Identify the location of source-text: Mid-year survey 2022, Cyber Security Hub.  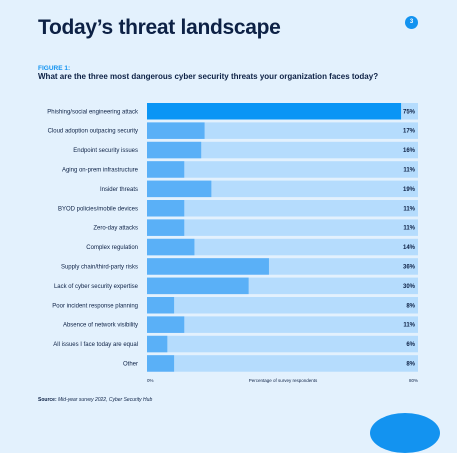
(105, 400).